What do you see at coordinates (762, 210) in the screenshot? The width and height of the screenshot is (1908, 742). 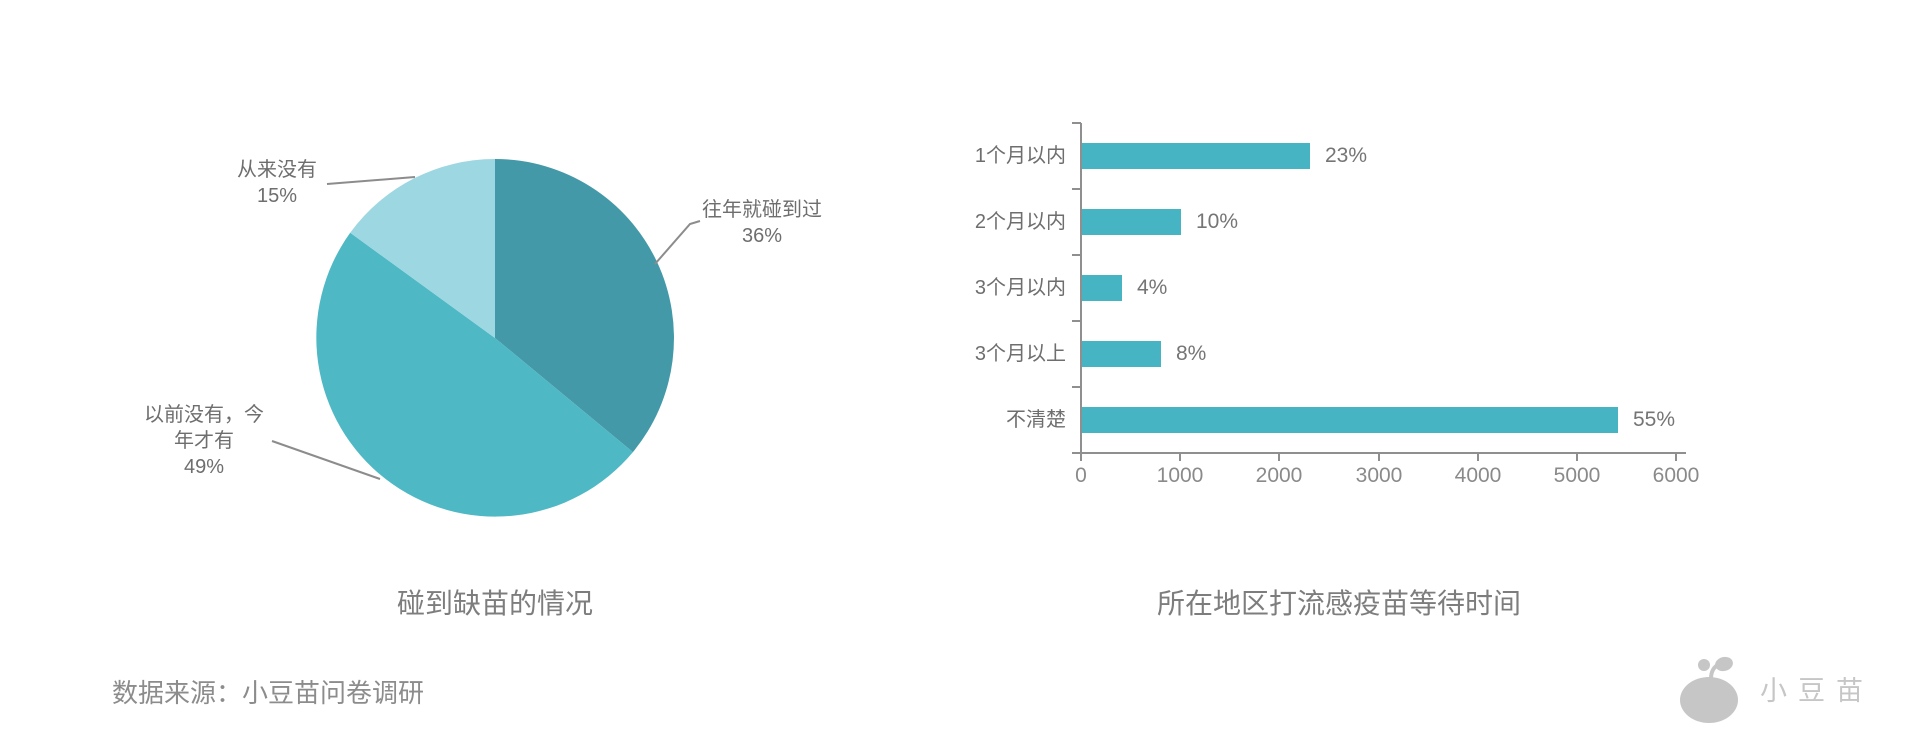 I see `pie-label-prev-years-text: 往年就碰到过` at bounding box center [762, 210].